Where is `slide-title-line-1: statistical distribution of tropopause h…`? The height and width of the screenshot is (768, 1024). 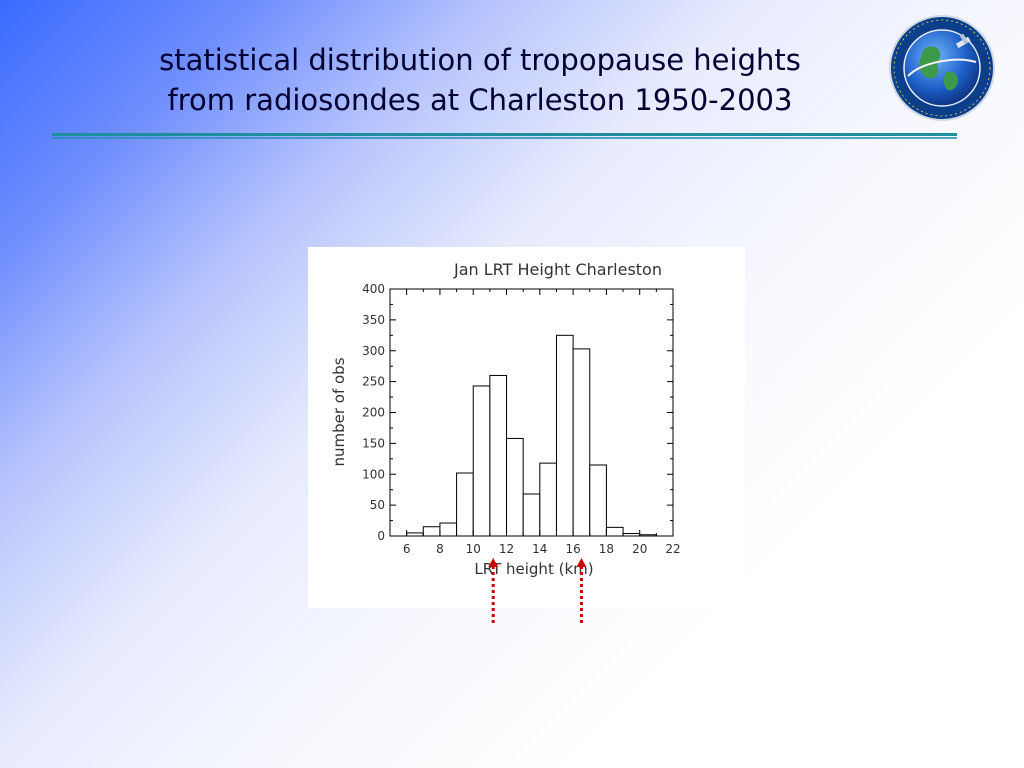 slide-title-line-1: statistical distribution of tropopause h… is located at coordinates (480, 60).